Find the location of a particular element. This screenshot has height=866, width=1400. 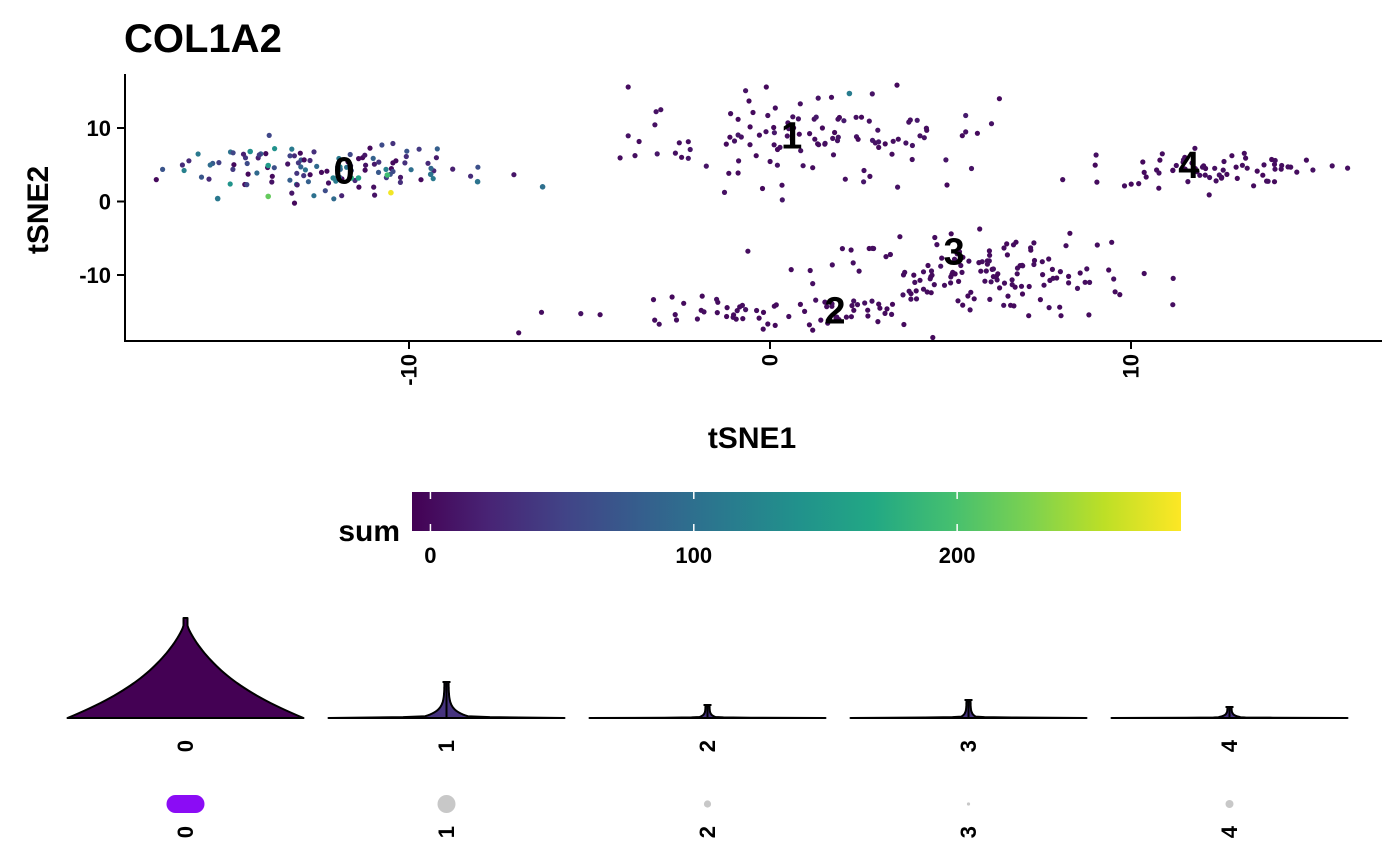

y-axis-title: tSNE2 is located at coordinates (38, 210).